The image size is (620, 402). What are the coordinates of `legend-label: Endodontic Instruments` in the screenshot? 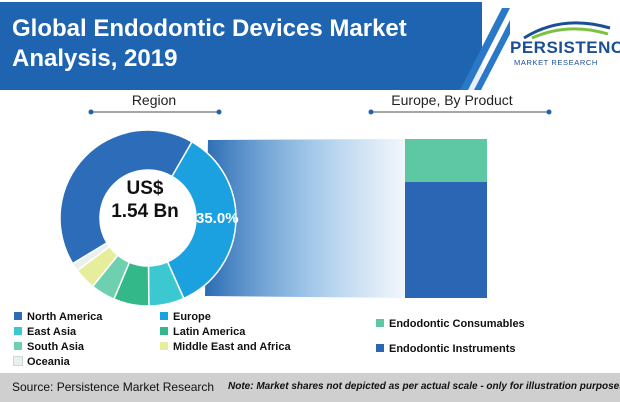 It's located at (452, 349).